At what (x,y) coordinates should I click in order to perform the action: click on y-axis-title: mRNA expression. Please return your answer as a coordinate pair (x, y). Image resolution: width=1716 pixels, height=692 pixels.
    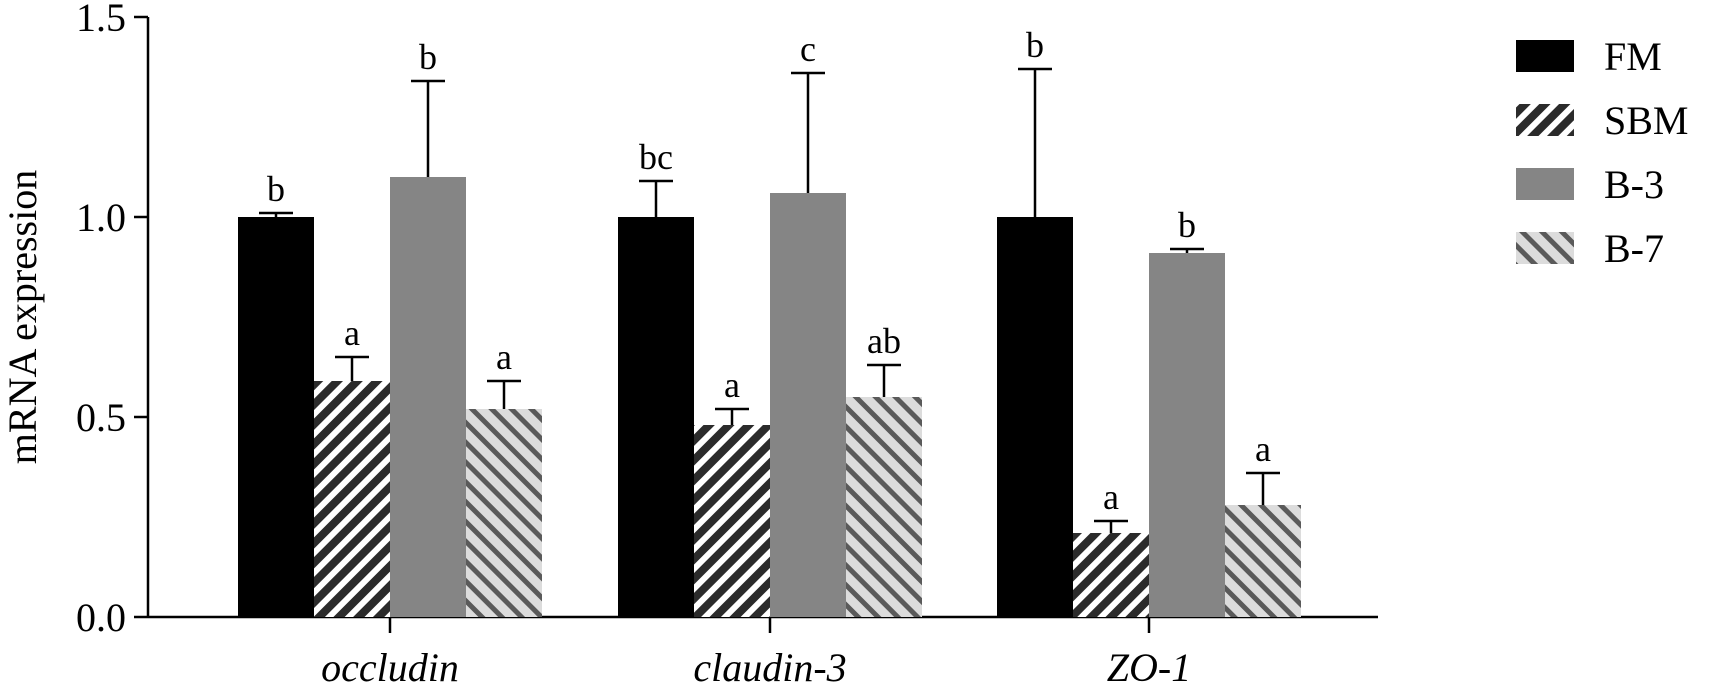
    Looking at the image, I should click on (22, 317).